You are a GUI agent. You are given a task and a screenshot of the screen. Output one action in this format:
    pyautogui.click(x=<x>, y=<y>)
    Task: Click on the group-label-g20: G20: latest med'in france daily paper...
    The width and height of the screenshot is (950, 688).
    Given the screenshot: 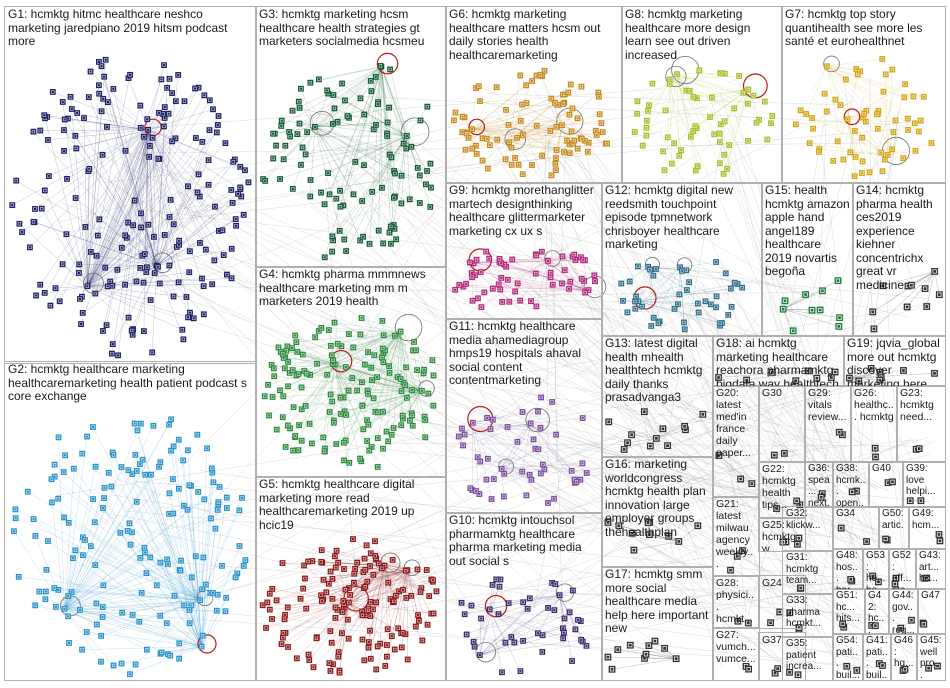 What is the action you would take?
    pyautogui.click(x=734, y=423)
    